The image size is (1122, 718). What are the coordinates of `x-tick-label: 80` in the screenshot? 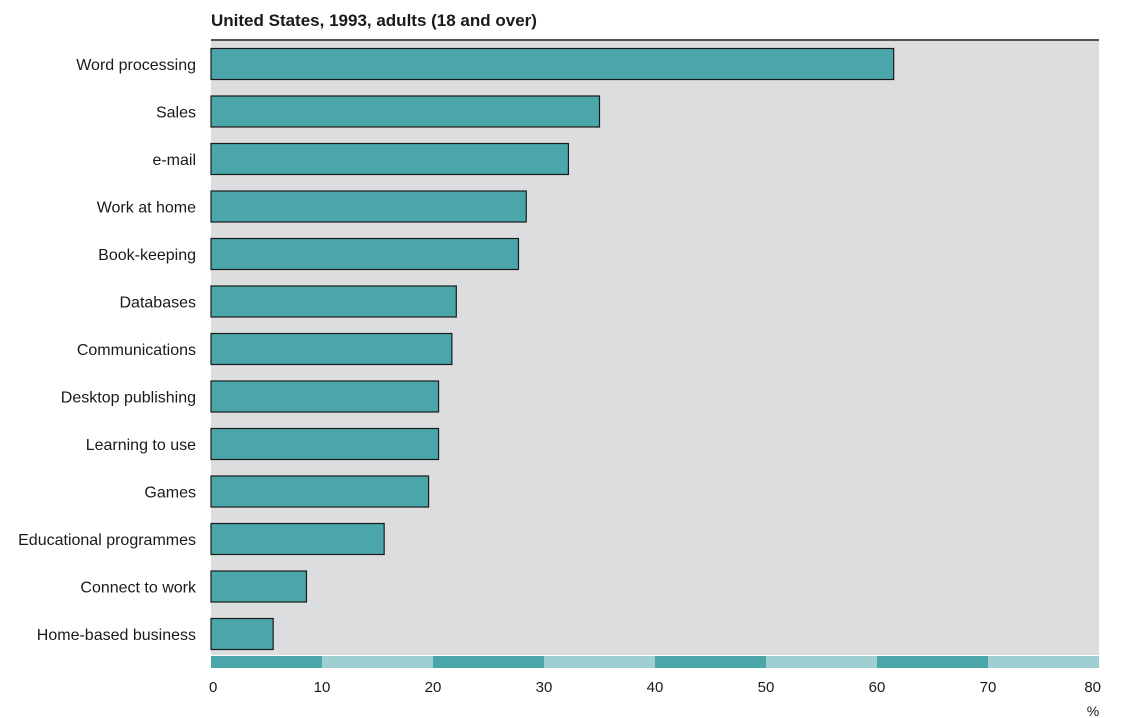 It's located at (1092, 687).